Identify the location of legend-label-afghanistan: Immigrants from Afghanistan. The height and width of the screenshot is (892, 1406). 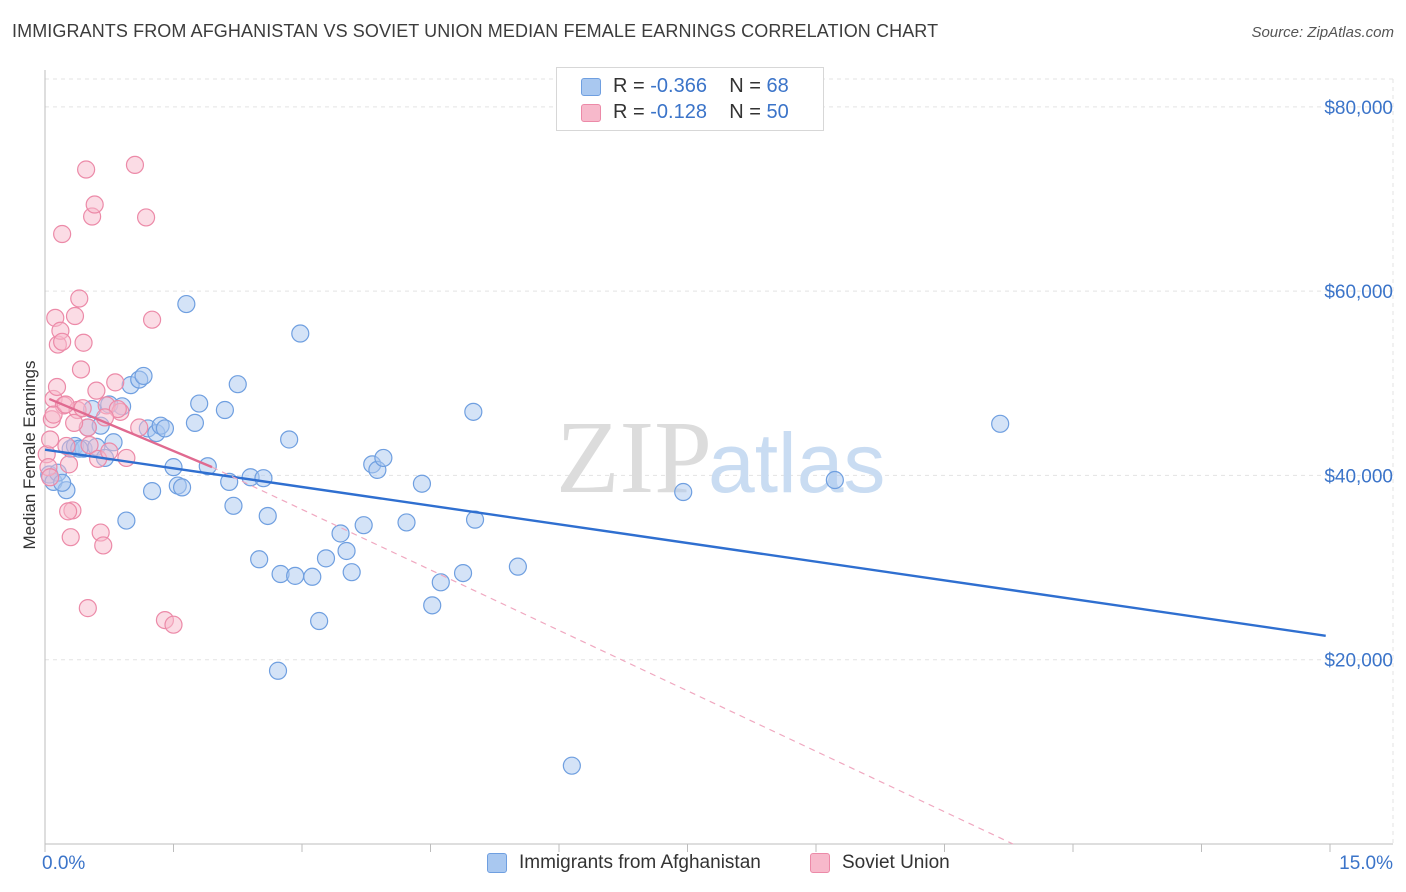
(640, 862).